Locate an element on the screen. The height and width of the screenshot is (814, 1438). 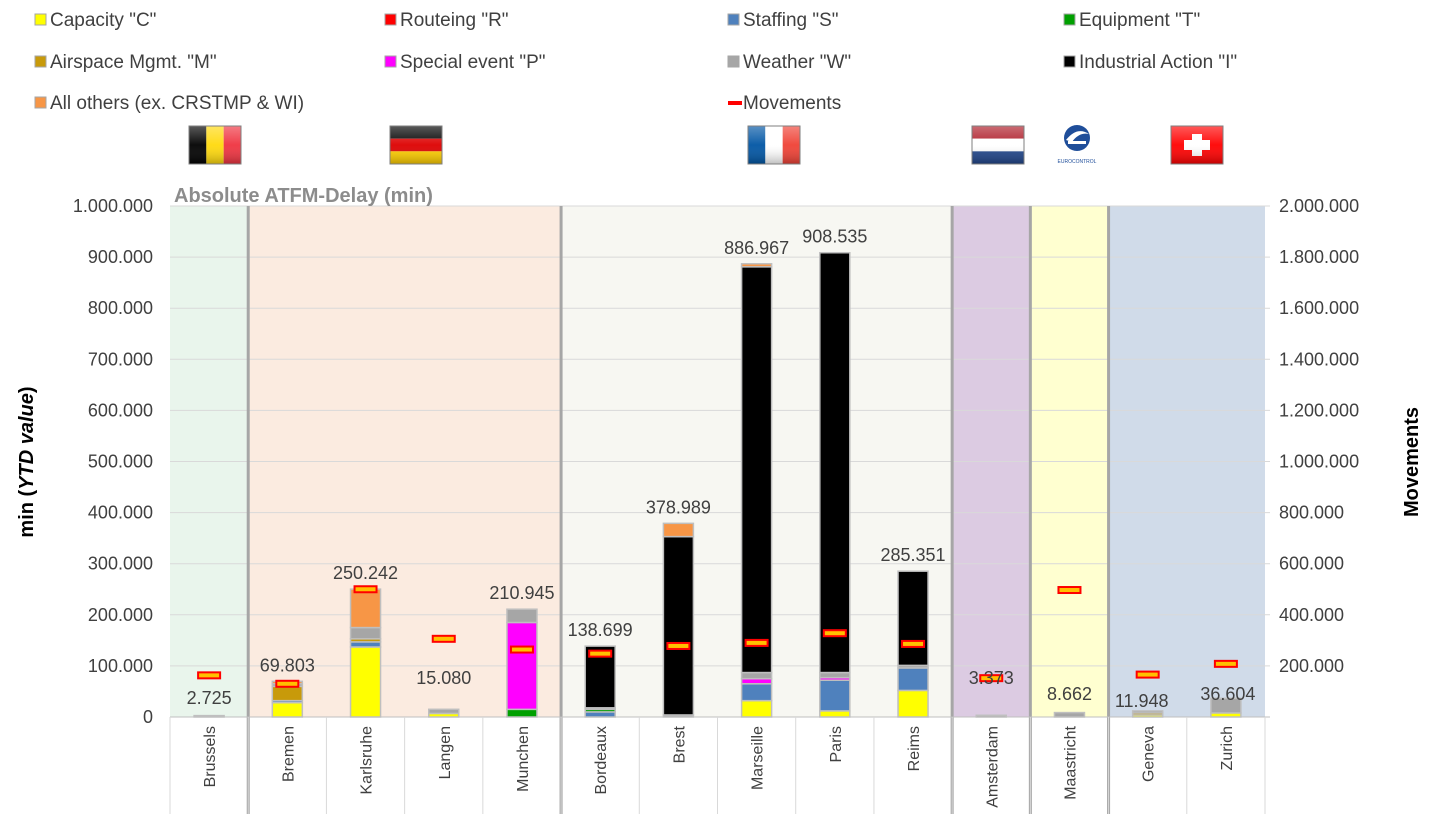
y-axis-title-italic: YTD value is located at coordinates (27, 441).